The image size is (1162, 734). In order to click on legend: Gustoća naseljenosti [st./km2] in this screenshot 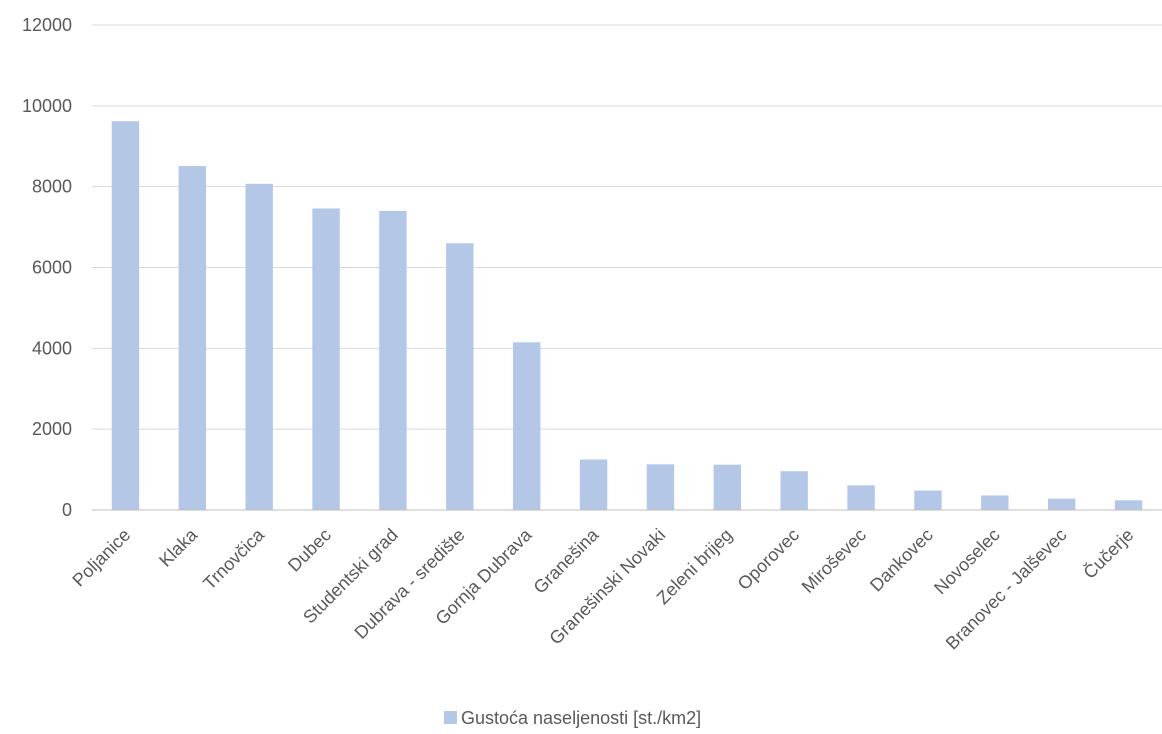, I will do `click(572, 718)`.